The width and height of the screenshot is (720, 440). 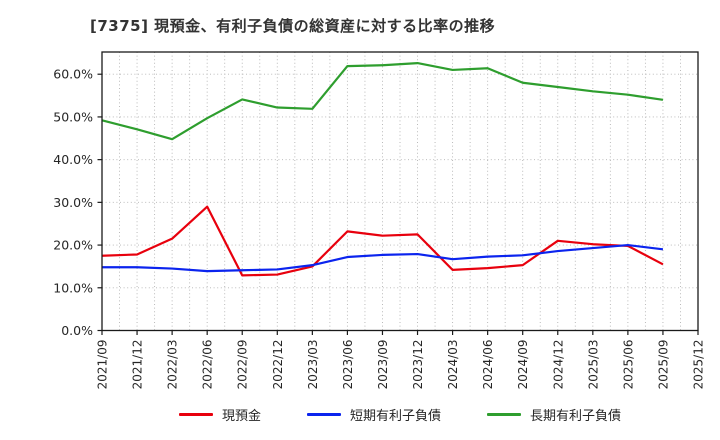 I want to click on chart-legend: 現預金 短期有利子負債 長期有利子負債, so click(x=400, y=414).